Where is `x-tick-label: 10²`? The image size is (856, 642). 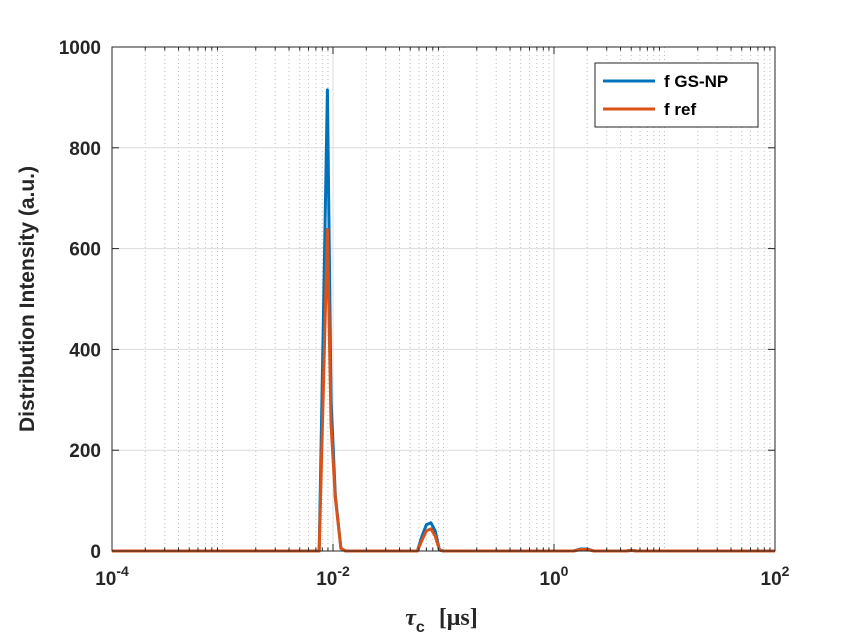 x-tick-label: 10² is located at coordinates (775, 576).